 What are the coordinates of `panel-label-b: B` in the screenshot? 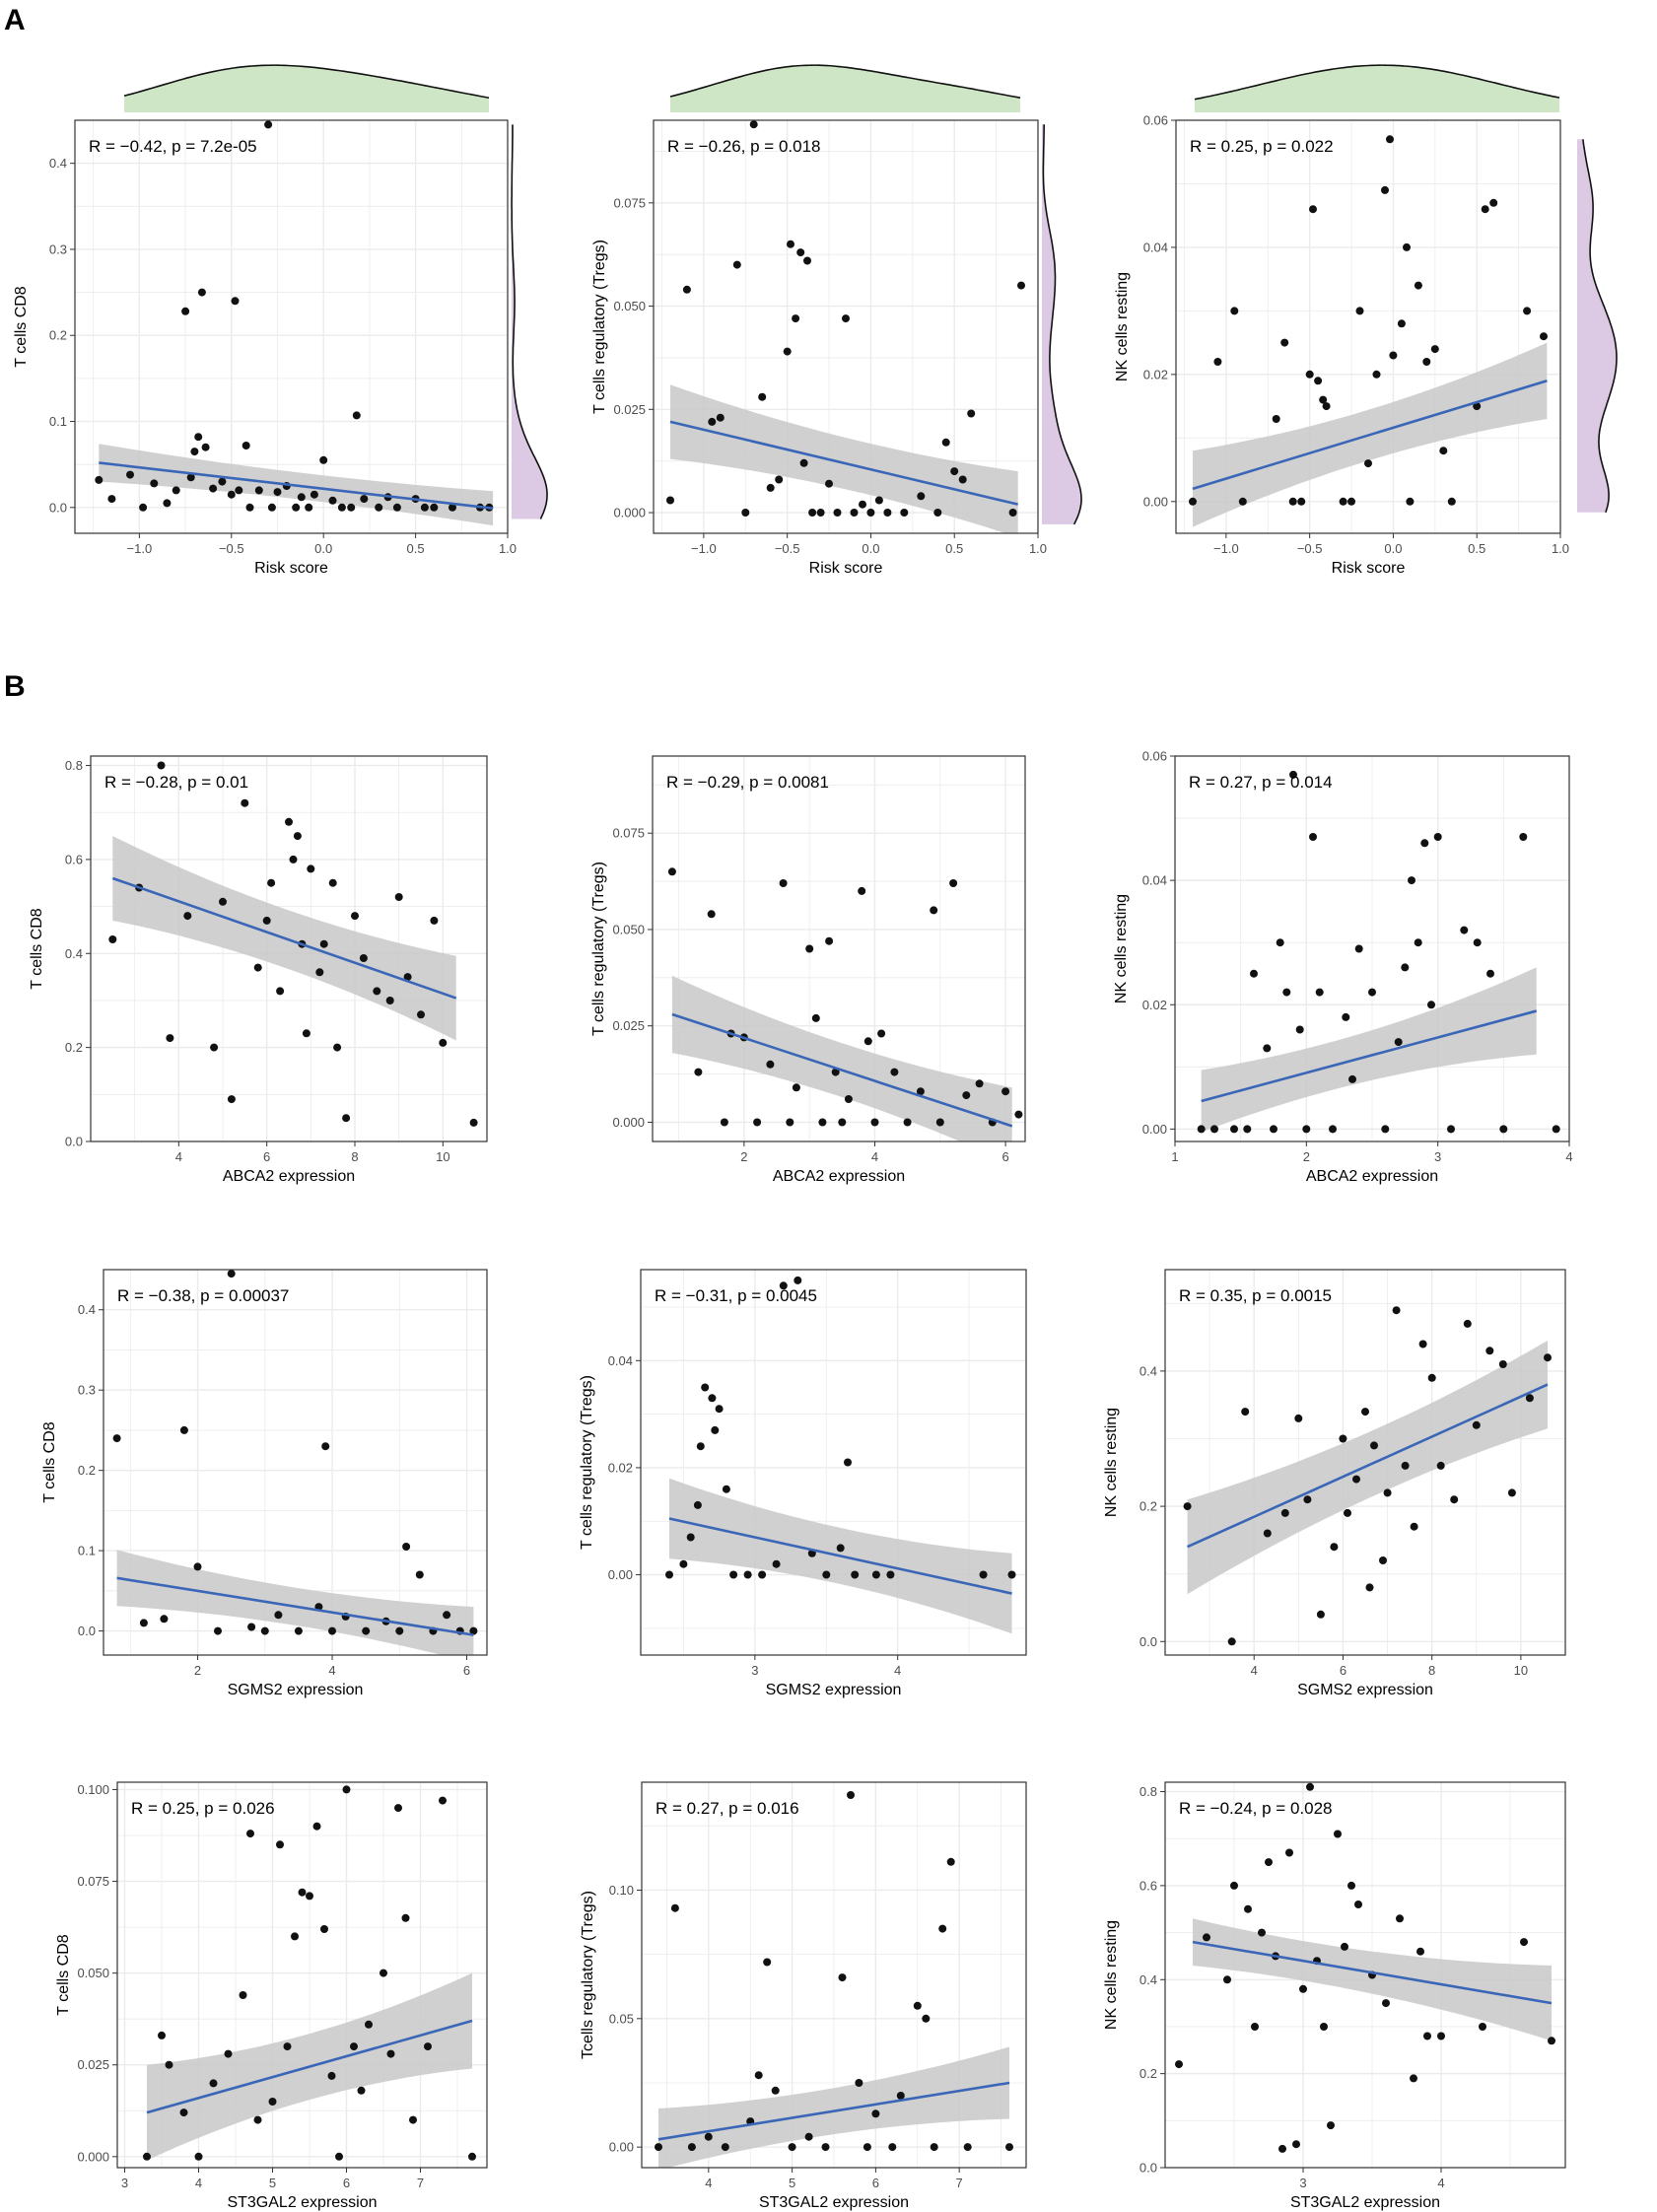 It's located at (15, 687).